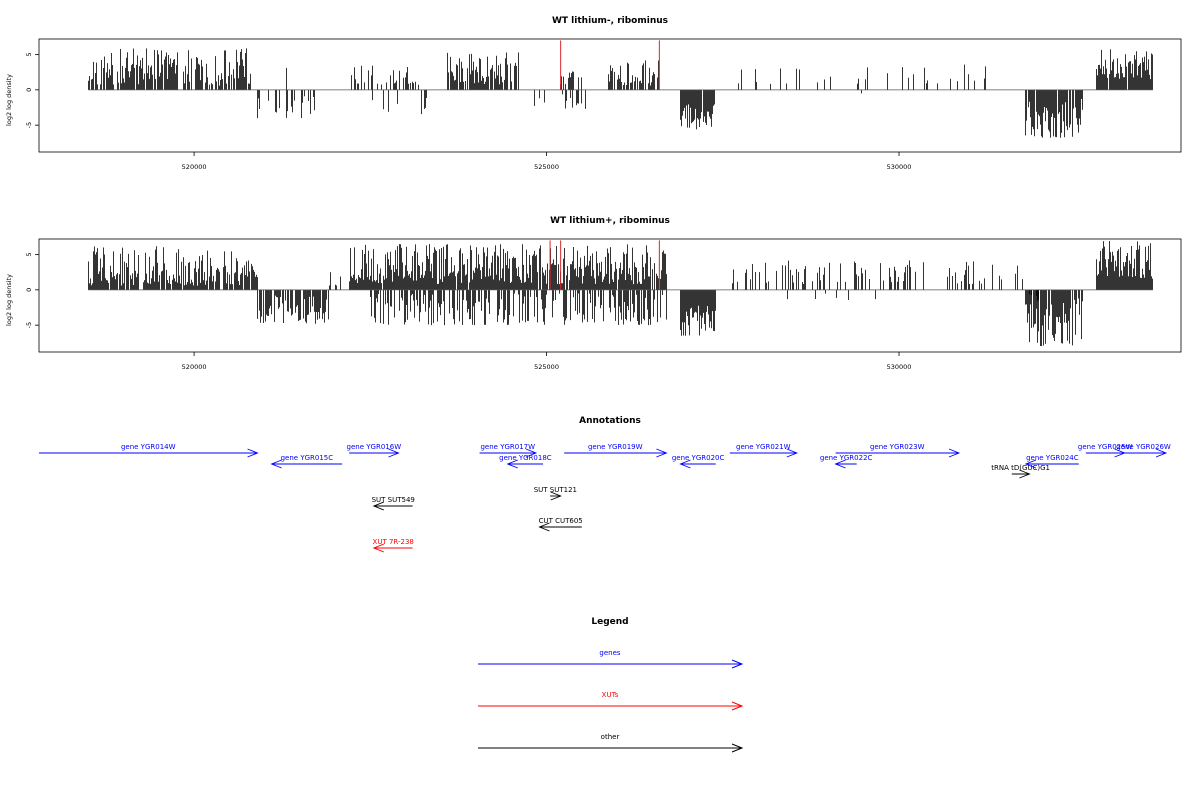  I want to click on feature-label: gene YGR019W, so click(615, 447).